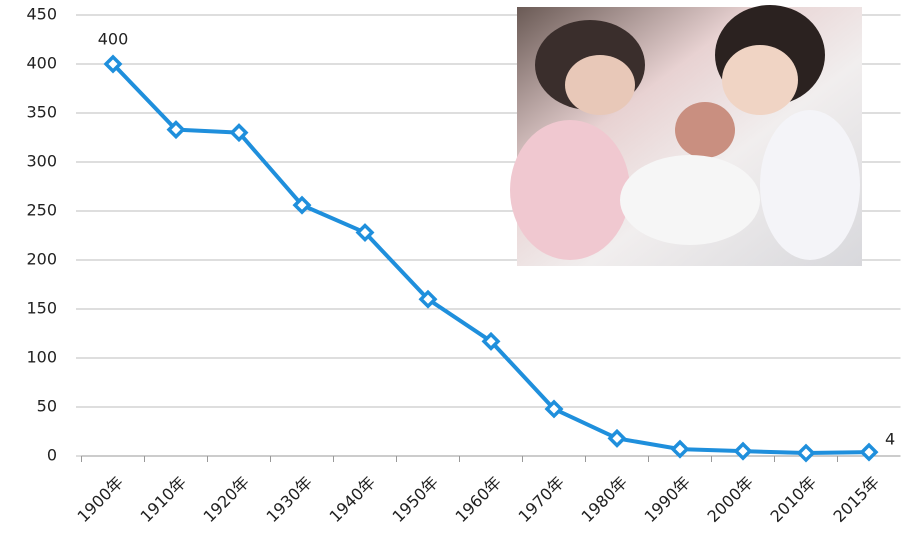 The image size is (911, 550). Describe the element at coordinates (163, 500) in the screenshot. I see `x-tick-label: 1910年` at that location.